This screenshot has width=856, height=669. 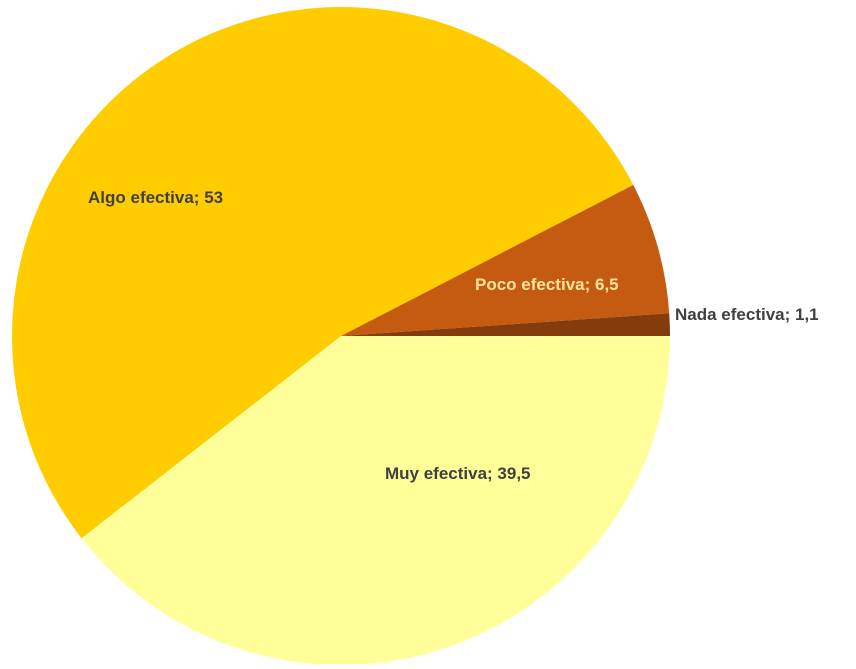 I want to click on data-label-nada-efectiva: Nada efectiva; 1,1, so click(x=747, y=314).